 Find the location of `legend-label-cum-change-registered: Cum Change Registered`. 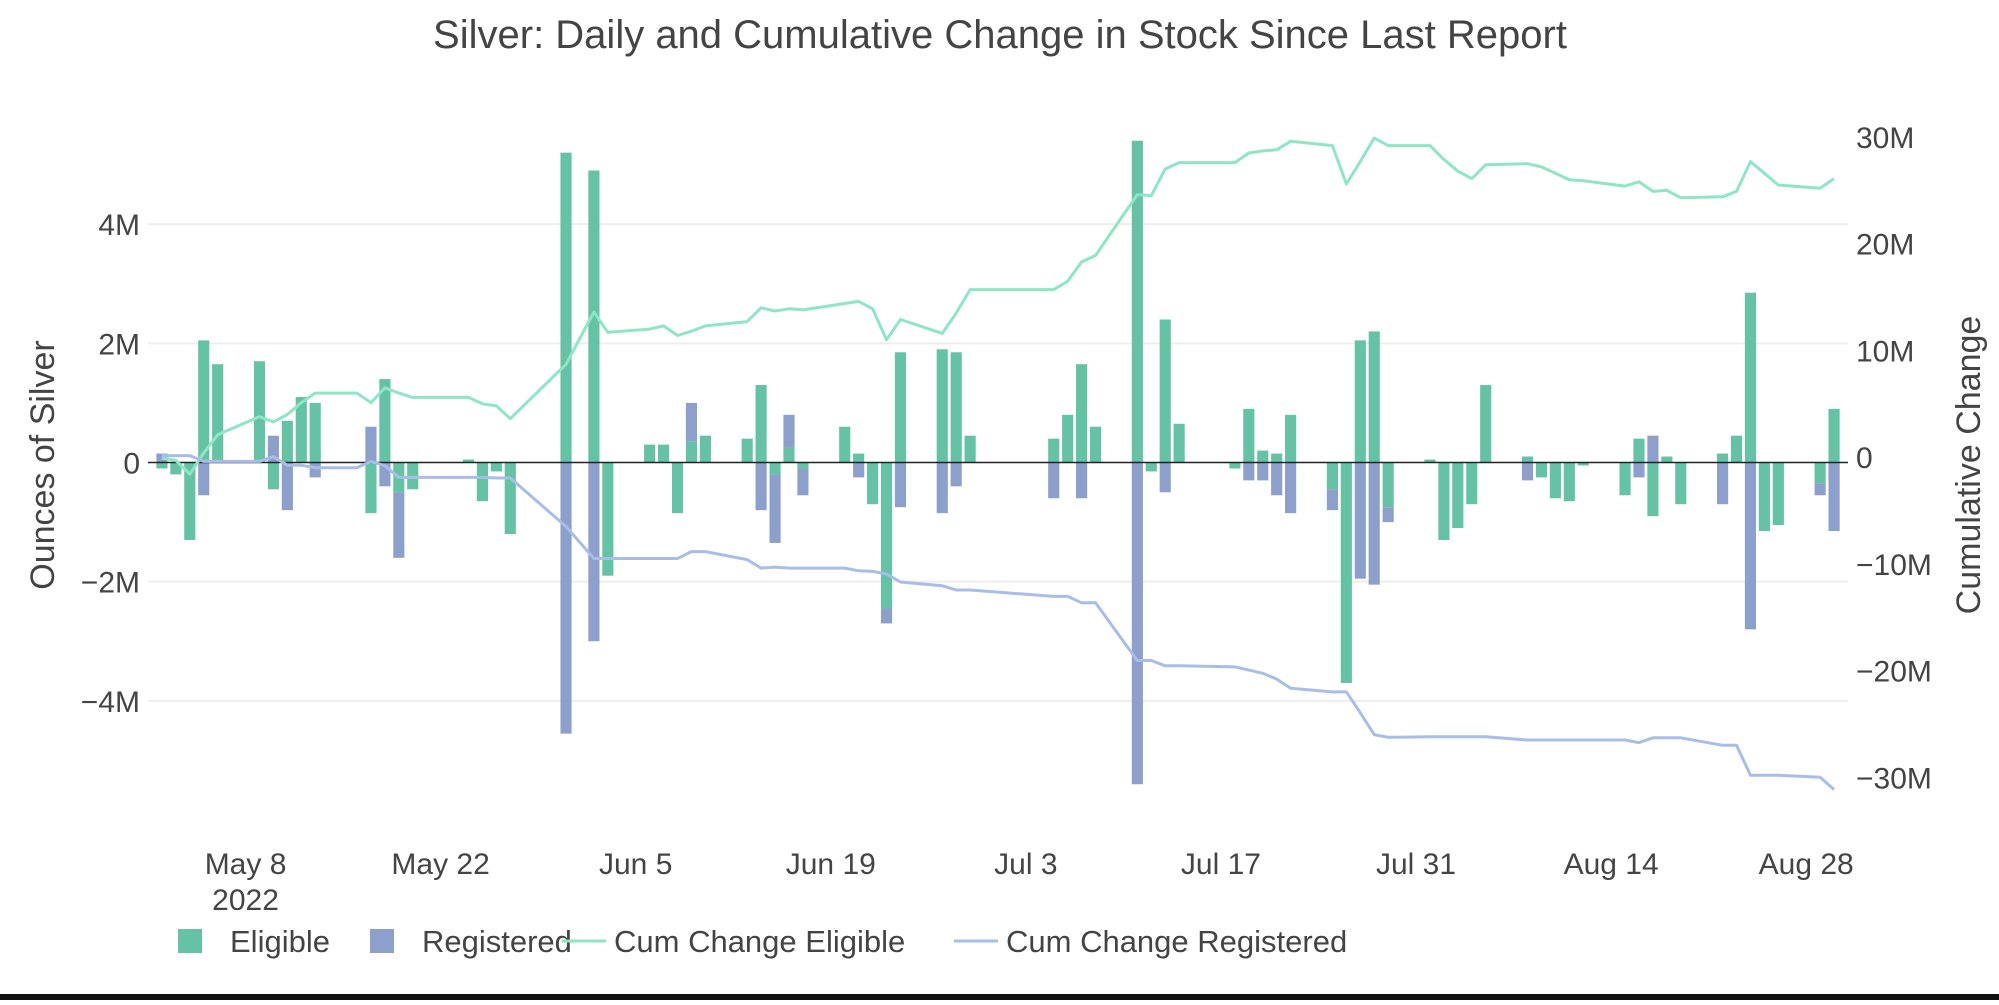

legend-label-cum-change-registered: Cum Change Registered is located at coordinates (1176, 941).